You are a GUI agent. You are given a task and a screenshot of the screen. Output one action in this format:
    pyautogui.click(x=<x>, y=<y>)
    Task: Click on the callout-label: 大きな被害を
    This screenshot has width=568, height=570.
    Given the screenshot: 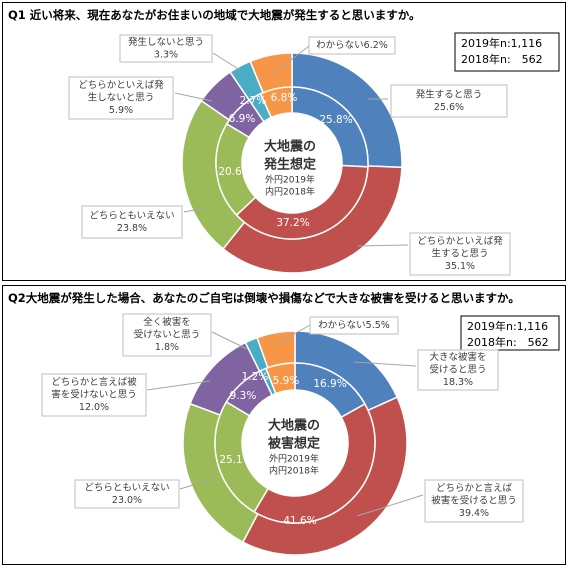 What is the action you would take?
    pyautogui.click(x=457, y=357)
    